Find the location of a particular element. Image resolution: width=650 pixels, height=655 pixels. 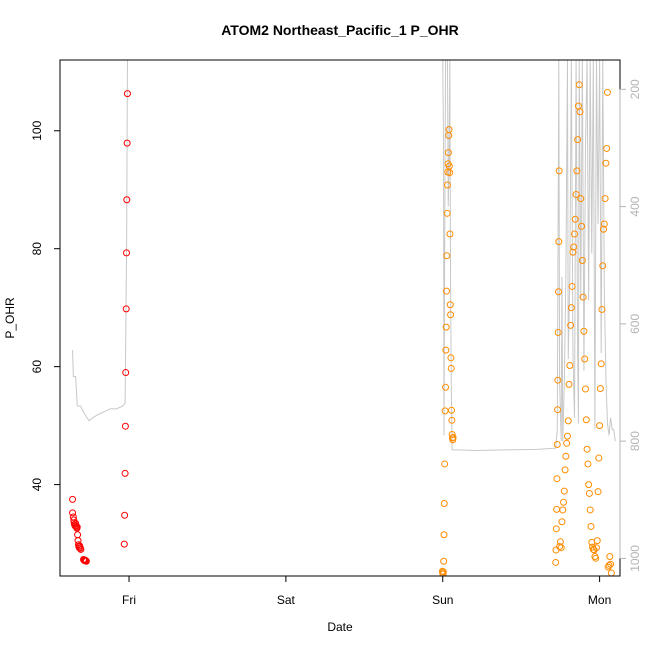

y-tick-label: 60 is located at coordinates (37, 367).